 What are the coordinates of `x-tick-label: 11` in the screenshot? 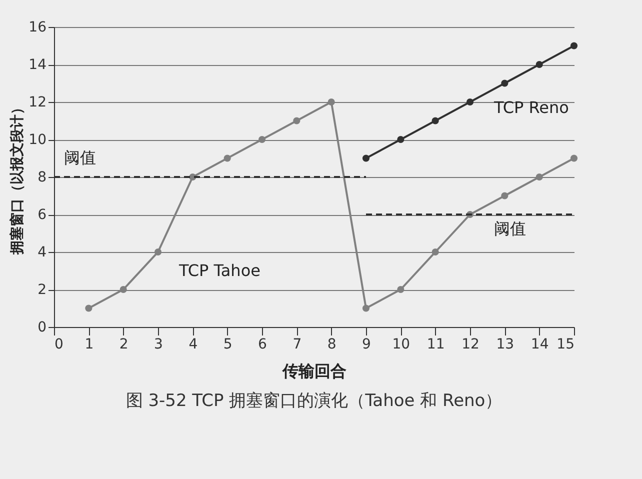 It's located at (435, 344).